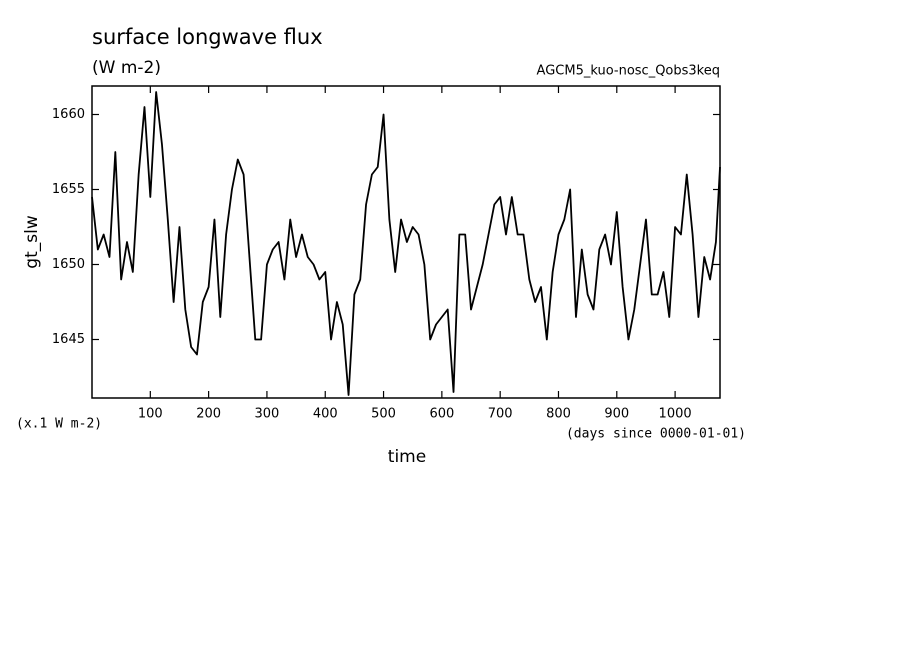 This screenshot has width=904, height=654. Describe the element at coordinates (59, 424) in the screenshot. I see `y-unit: (x.1 W m-2)` at that location.